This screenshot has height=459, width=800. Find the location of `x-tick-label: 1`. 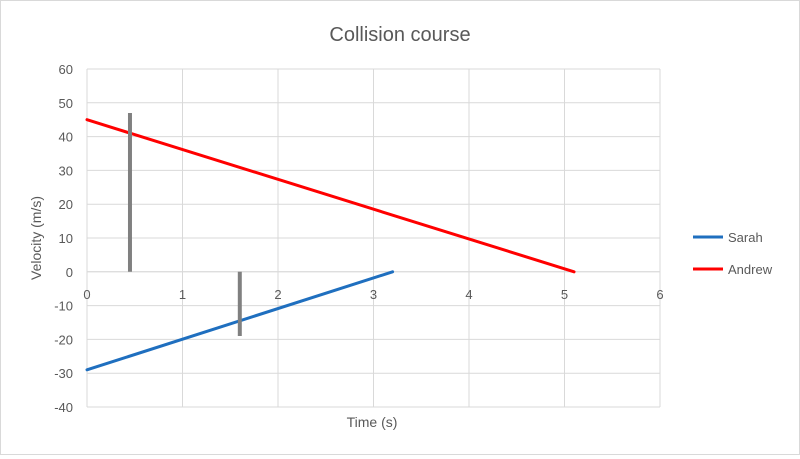

x-tick-label: 1 is located at coordinates (182, 294).